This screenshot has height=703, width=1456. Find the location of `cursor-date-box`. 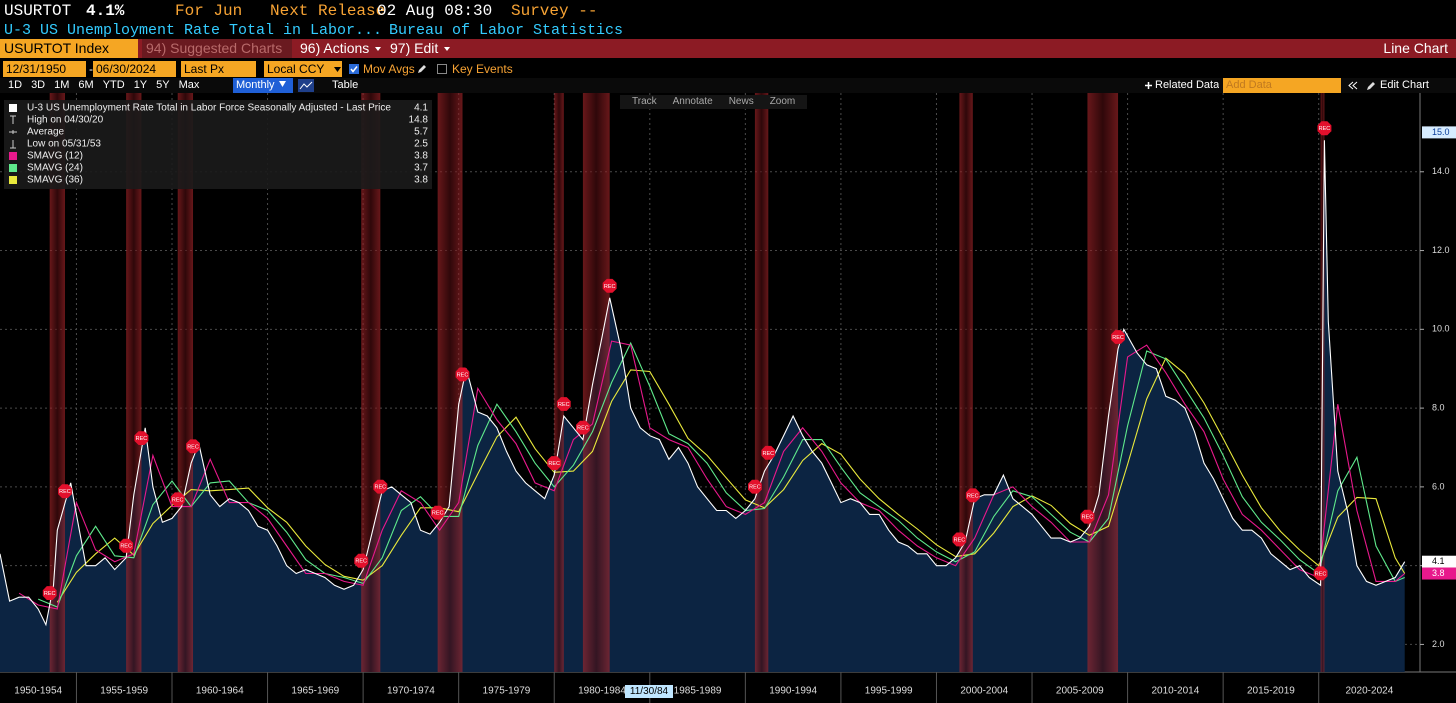

cursor-date-box is located at coordinates (649, 691).